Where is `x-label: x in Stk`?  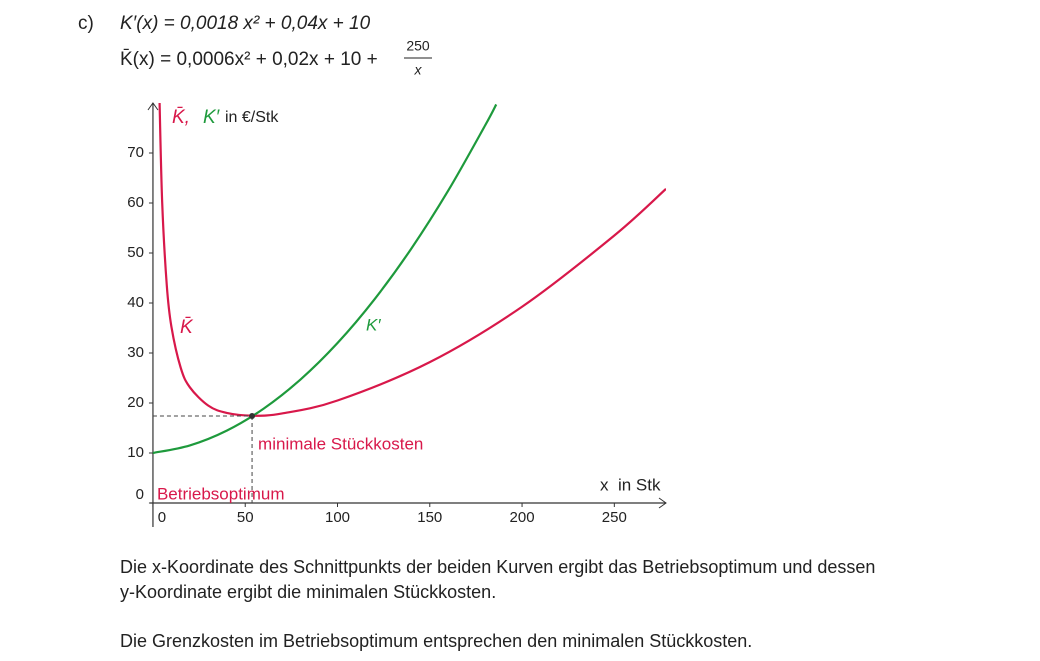 x-label: x in Stk is located at coordinates (630, 484).